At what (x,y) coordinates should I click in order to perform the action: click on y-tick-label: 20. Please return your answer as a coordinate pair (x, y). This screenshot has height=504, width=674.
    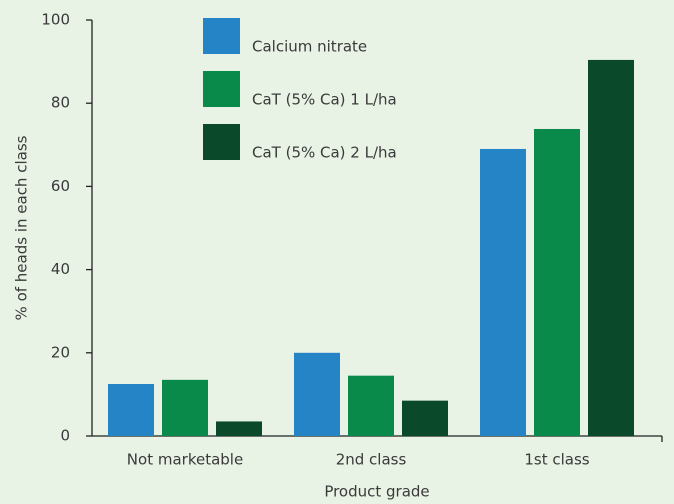
    Looking at the image, I should click on (60, 352).